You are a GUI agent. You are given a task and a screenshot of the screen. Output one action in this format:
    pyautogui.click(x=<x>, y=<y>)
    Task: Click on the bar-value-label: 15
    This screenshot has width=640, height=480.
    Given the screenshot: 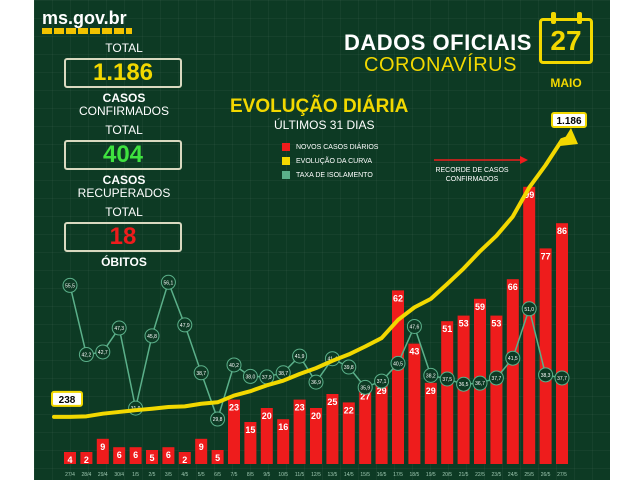 What is the action you would take?
    pyautogui.click(x=250, y=430)
    